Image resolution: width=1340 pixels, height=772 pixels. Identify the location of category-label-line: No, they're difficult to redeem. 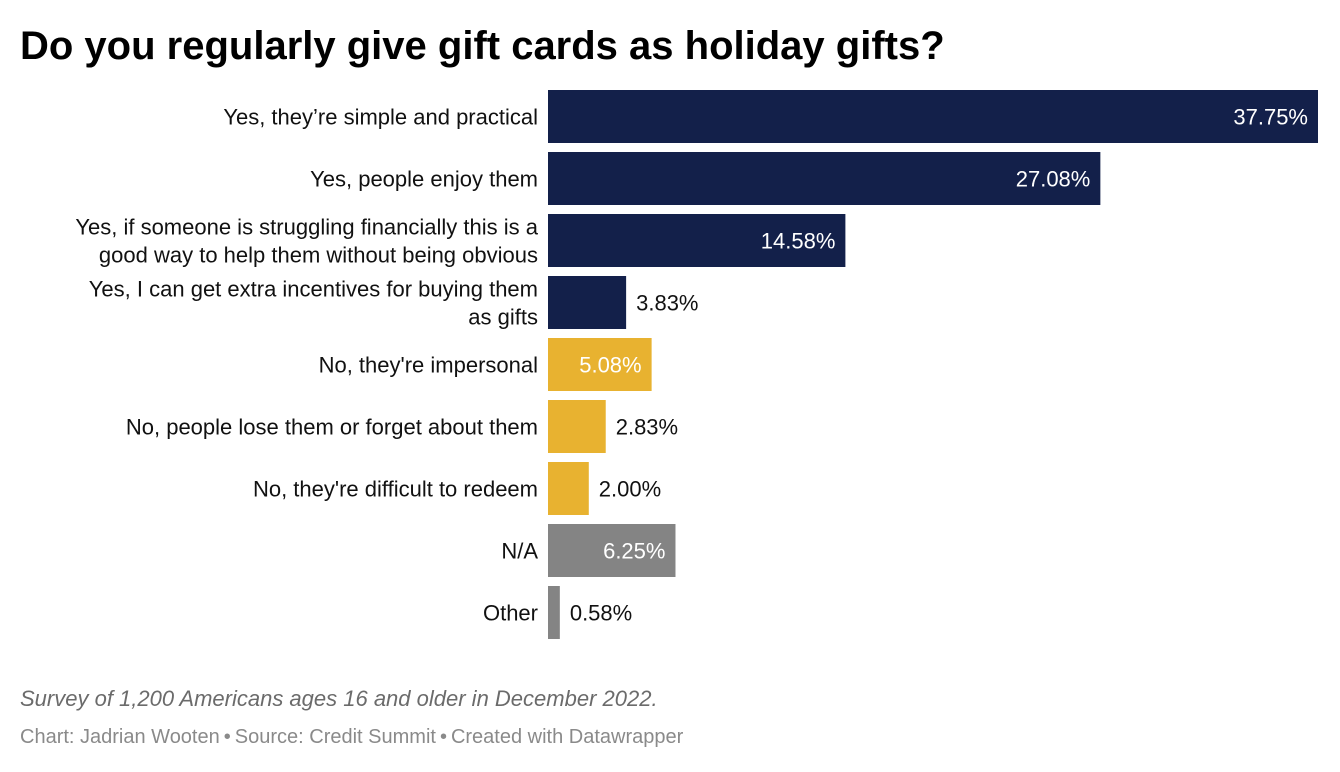
(395, 489).